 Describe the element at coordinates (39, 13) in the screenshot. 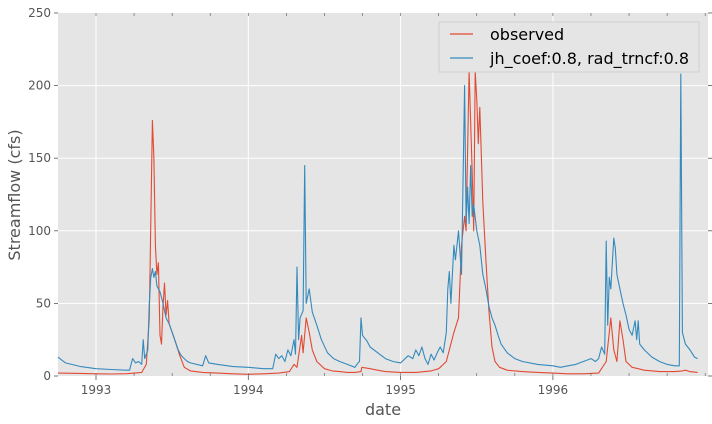

I see `y-tick-label: 250` at that location.